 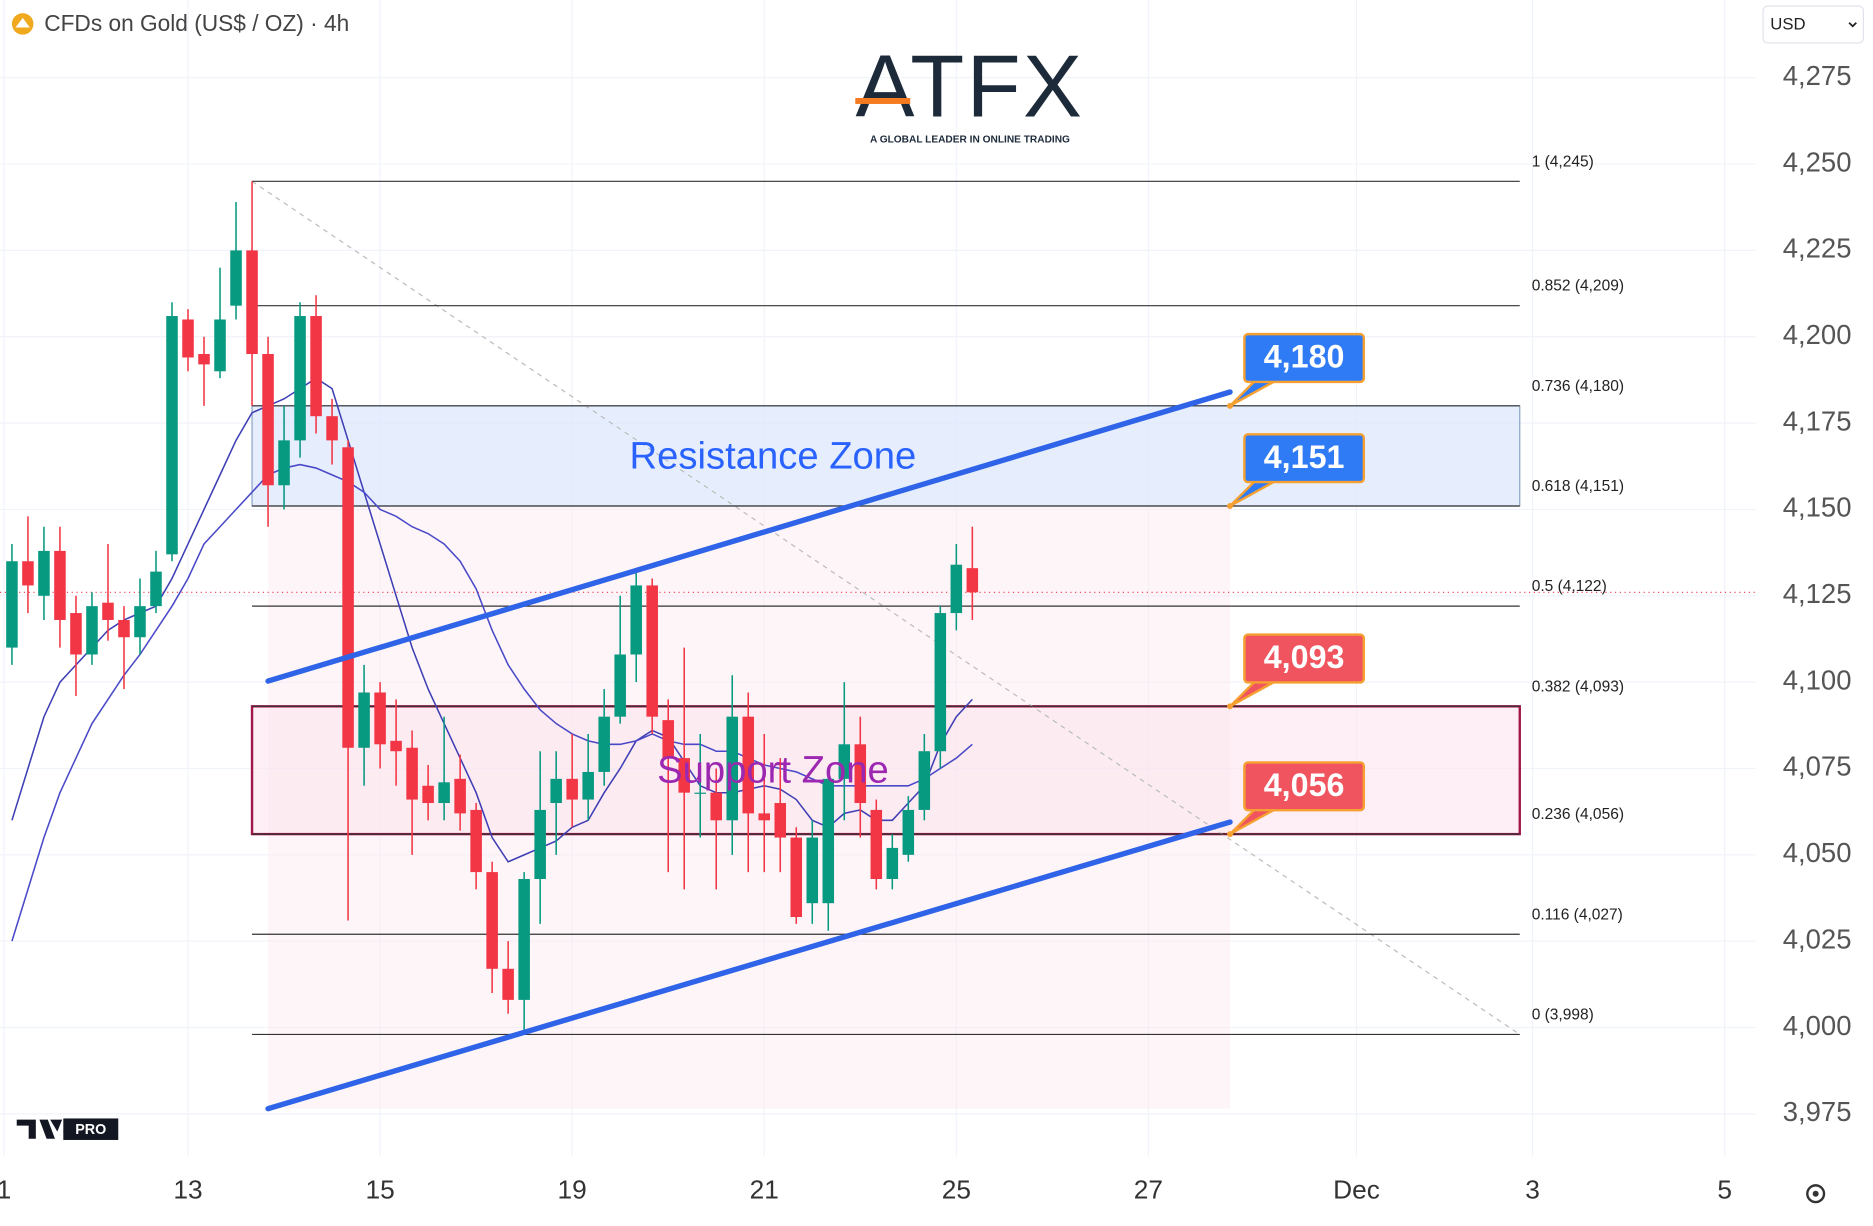 What do you see at coordinates (1817, 1025) in the screenshot?
I see `y-tick-label: 4,000` at bounding box center [1817, 1025].